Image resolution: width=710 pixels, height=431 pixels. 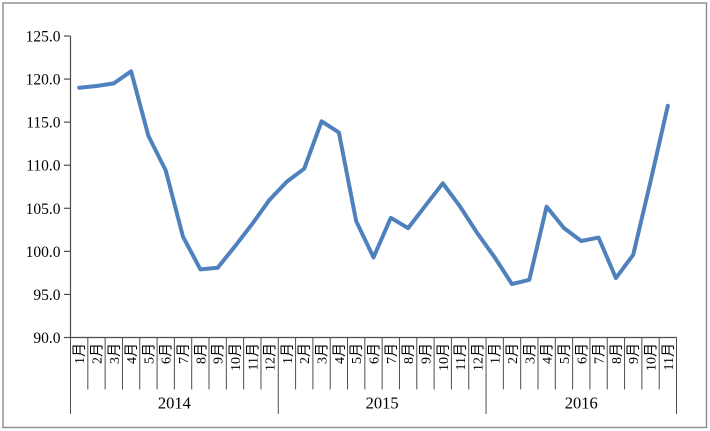 I want to click on x-year-label: 2016, so click(x=581, y=403).